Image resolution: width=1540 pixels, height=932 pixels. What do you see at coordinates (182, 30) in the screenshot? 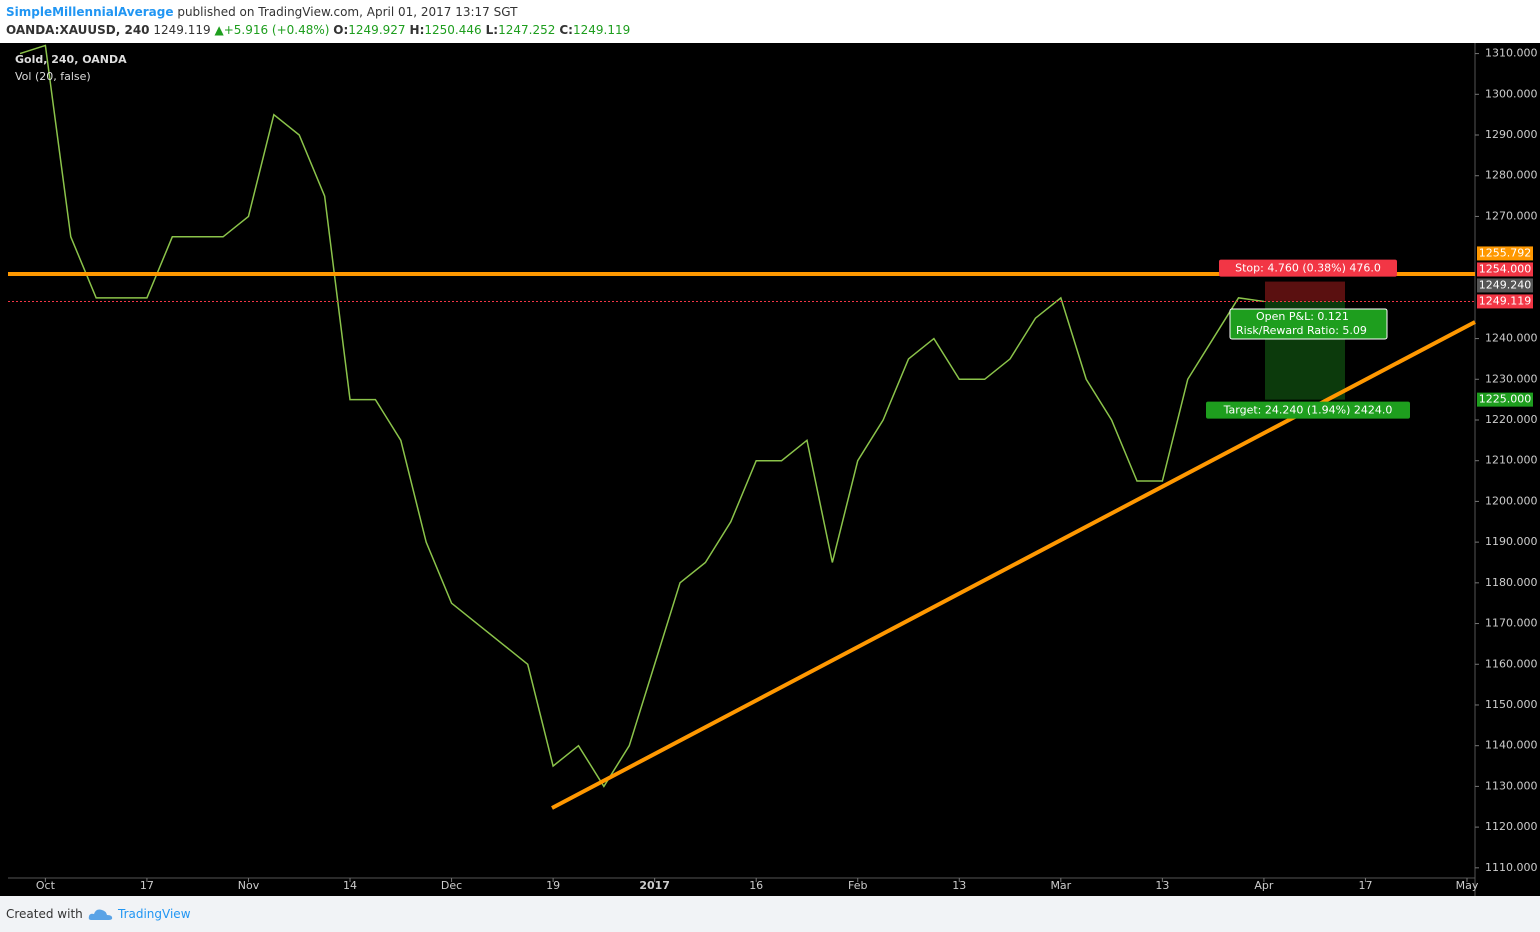
I see `last: 1249.119` at bounding box center [182, 30].